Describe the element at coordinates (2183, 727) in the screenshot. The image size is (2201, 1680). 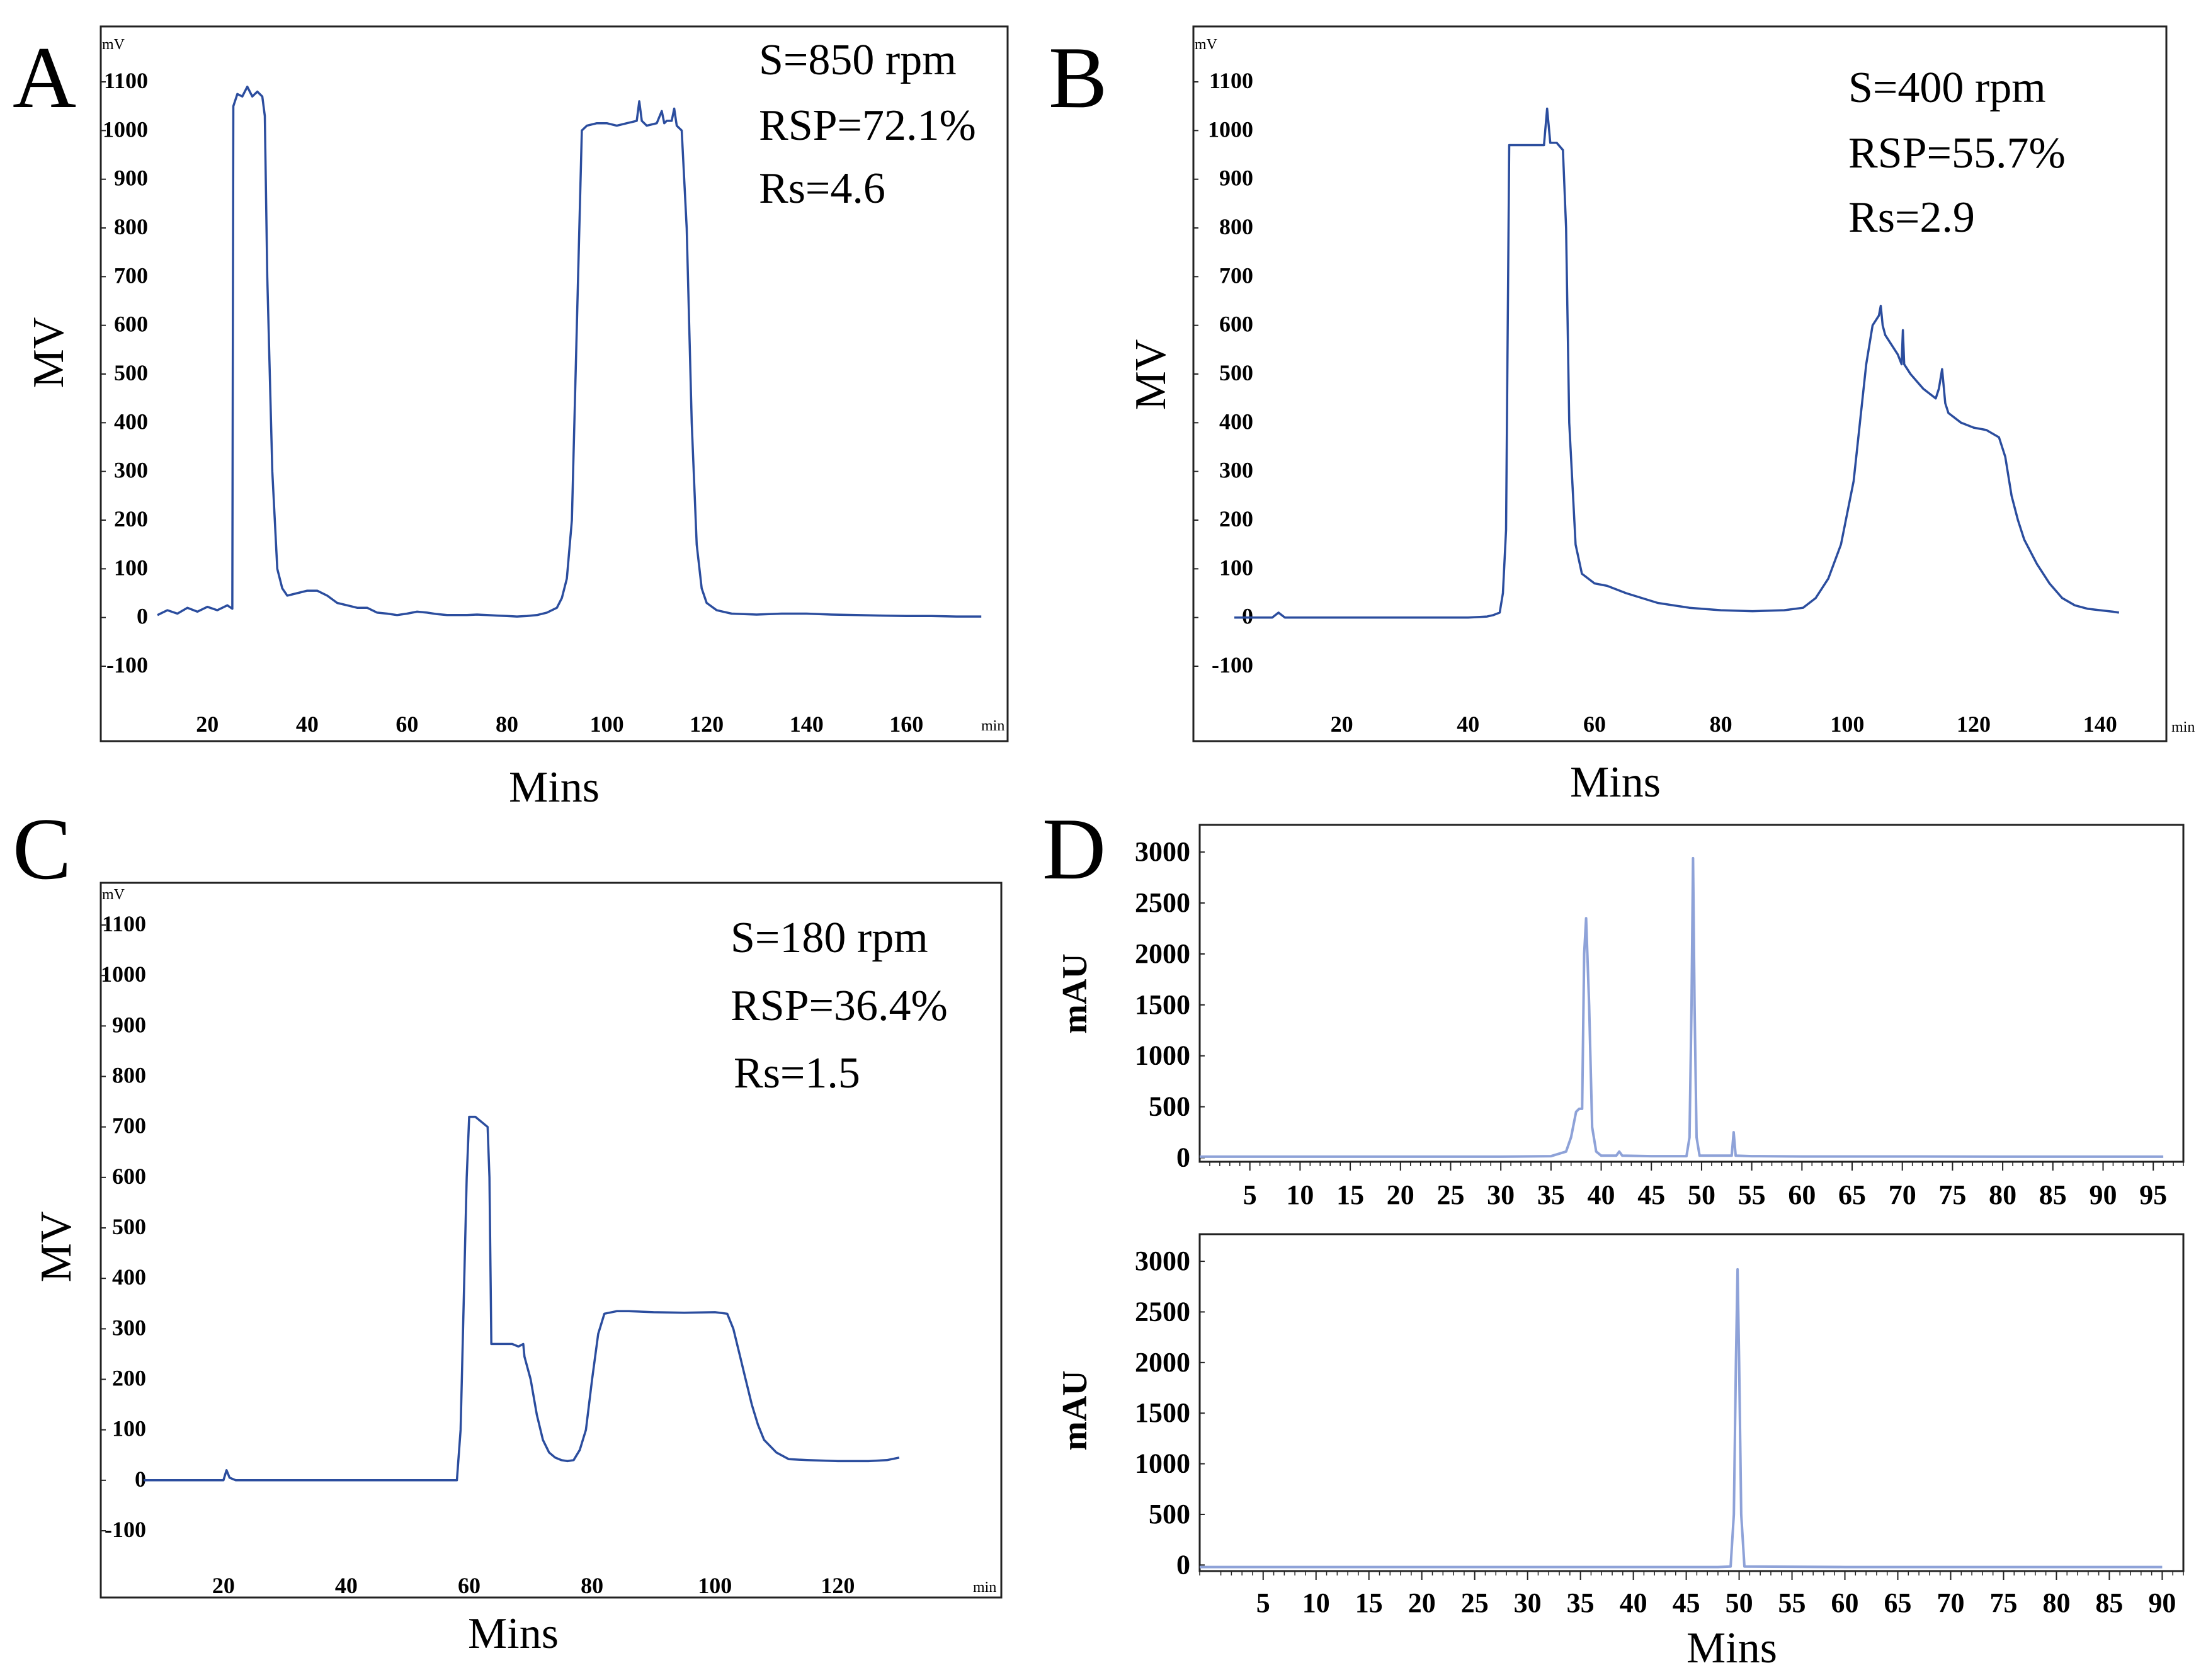
I see `panel-b-x-unit: min` at that location.